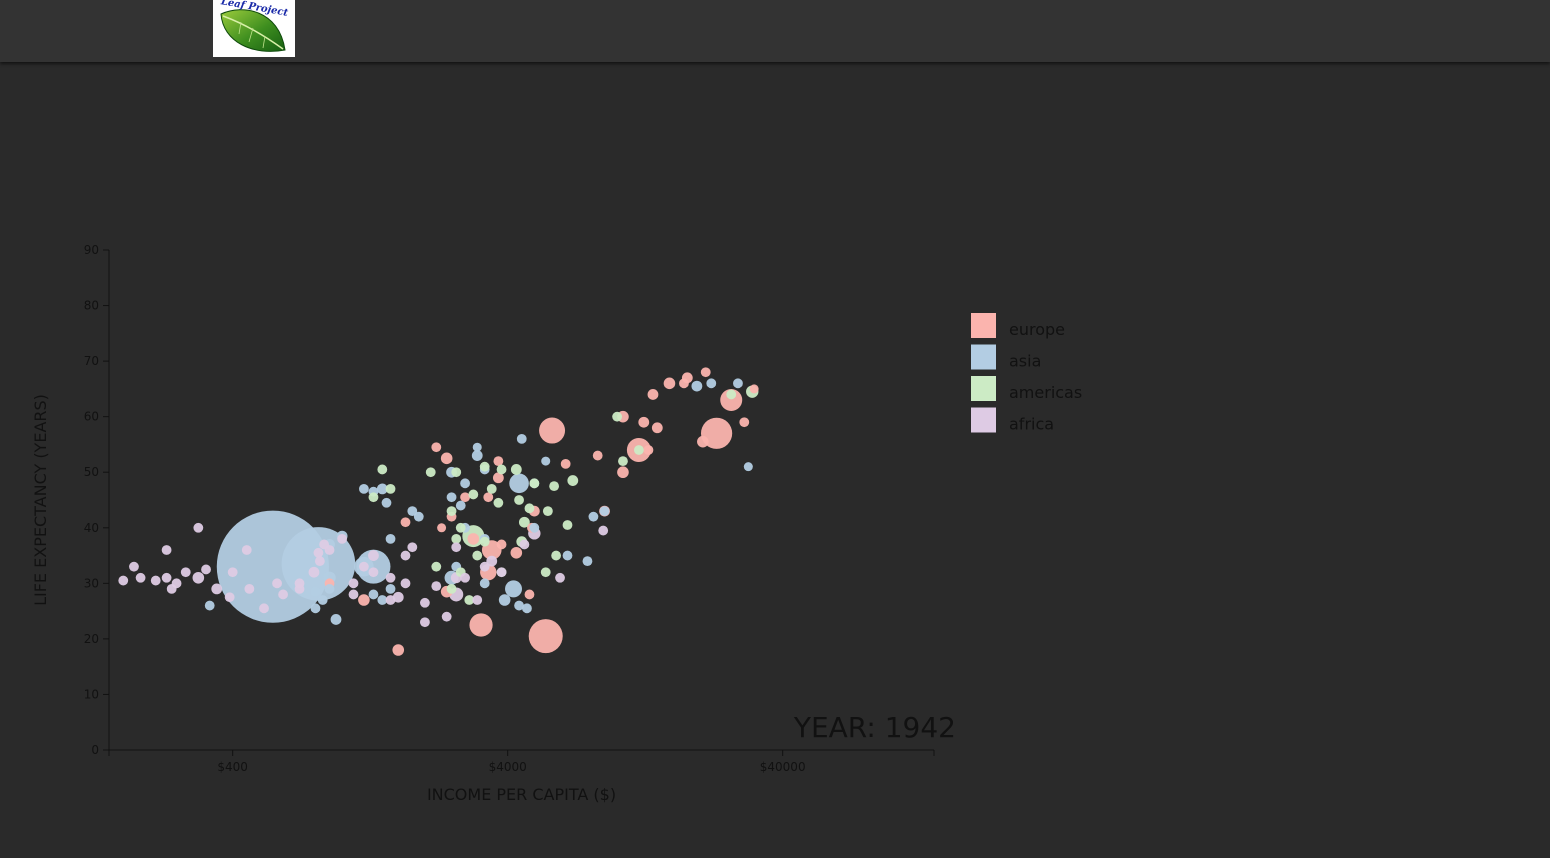 This screenshot has width=1550, height=858. What do you see at coordinates (521, 794) in the screenshot?
I see `x-axis-label: INCOME PER CAPITA ($)` at bounding box center [521, 794].